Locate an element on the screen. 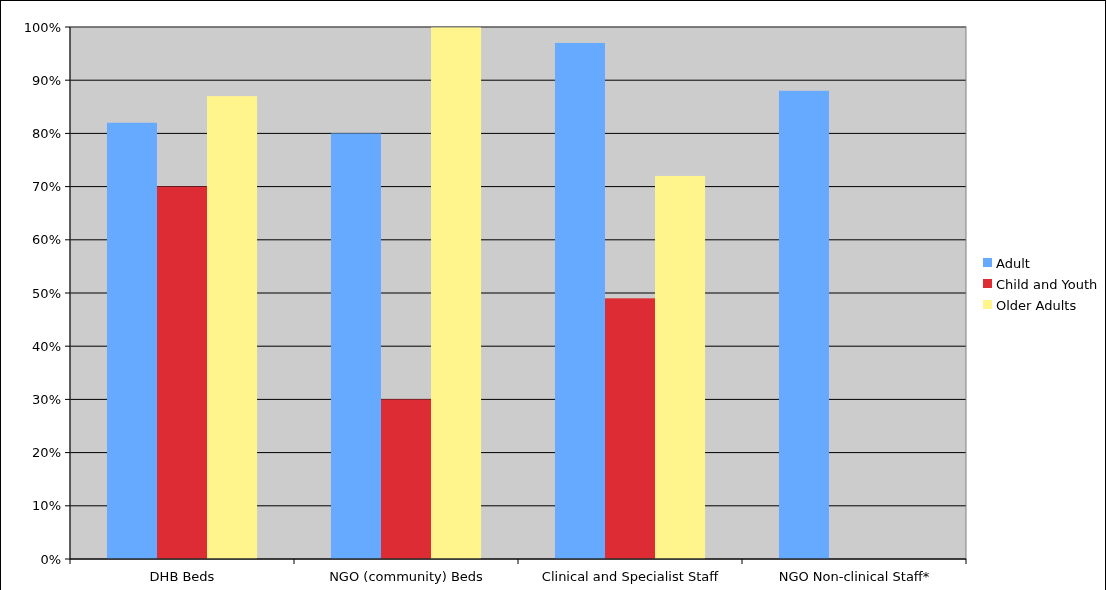 The image size is (1107, 590). y-tick-label: 70% is located at coordinates (46, 187).